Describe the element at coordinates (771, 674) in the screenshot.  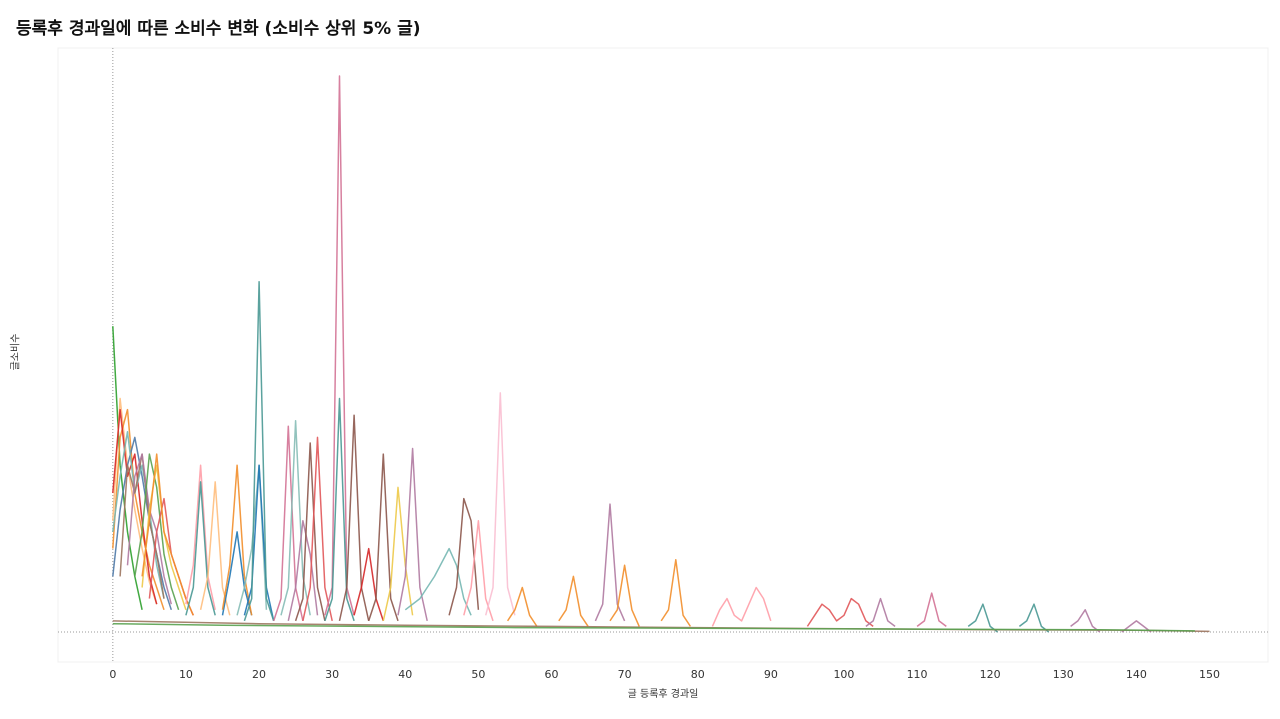
I see `x-tick-label: 90` at that location.